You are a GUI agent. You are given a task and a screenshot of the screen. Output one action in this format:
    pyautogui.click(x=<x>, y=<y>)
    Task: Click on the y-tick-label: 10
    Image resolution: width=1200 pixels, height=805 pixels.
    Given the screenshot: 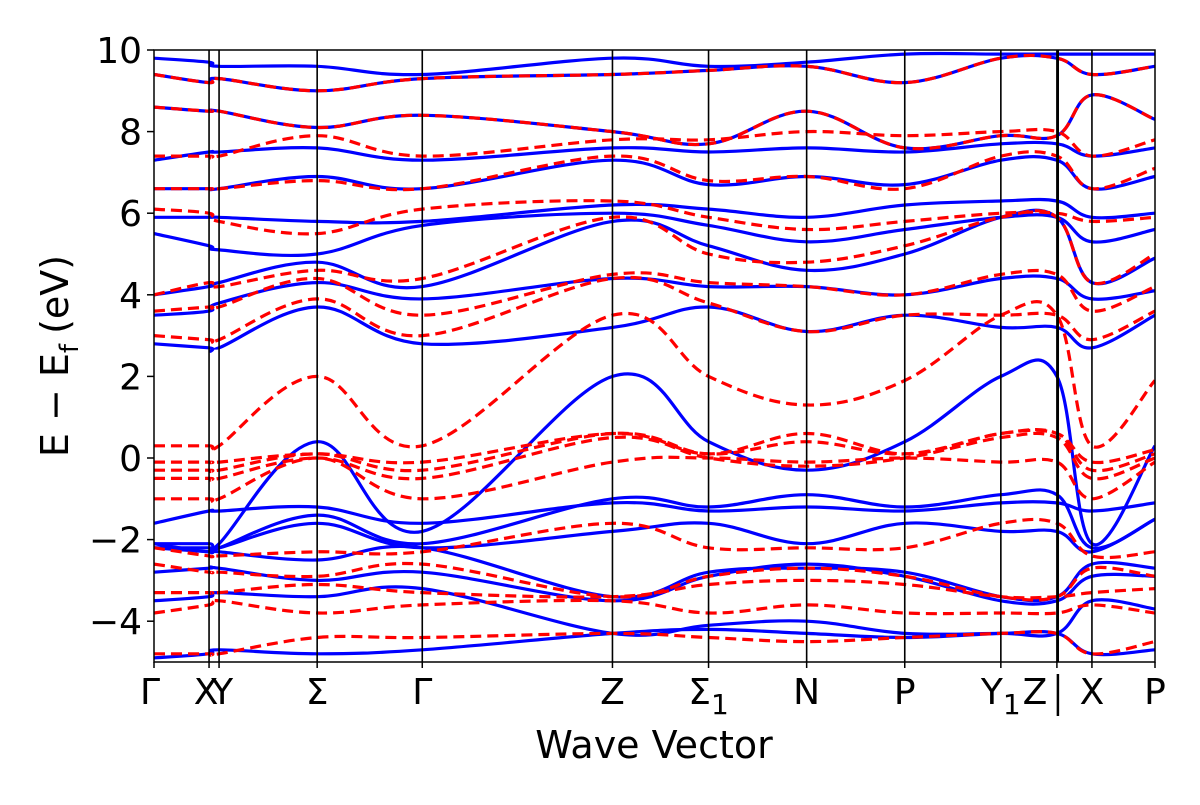 What is the action you would take?
    pyautogui.click(x=119, y=51)
    